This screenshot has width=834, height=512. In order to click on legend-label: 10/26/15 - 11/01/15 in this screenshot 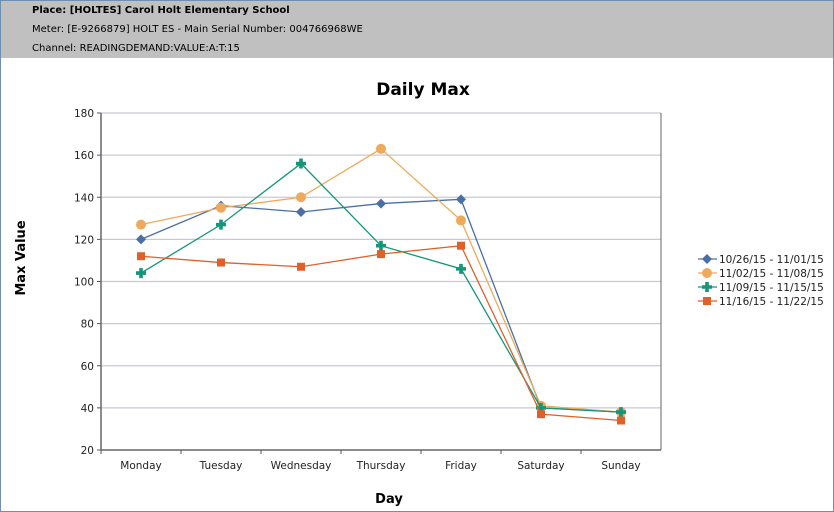, I will do `click(771, 260)`.